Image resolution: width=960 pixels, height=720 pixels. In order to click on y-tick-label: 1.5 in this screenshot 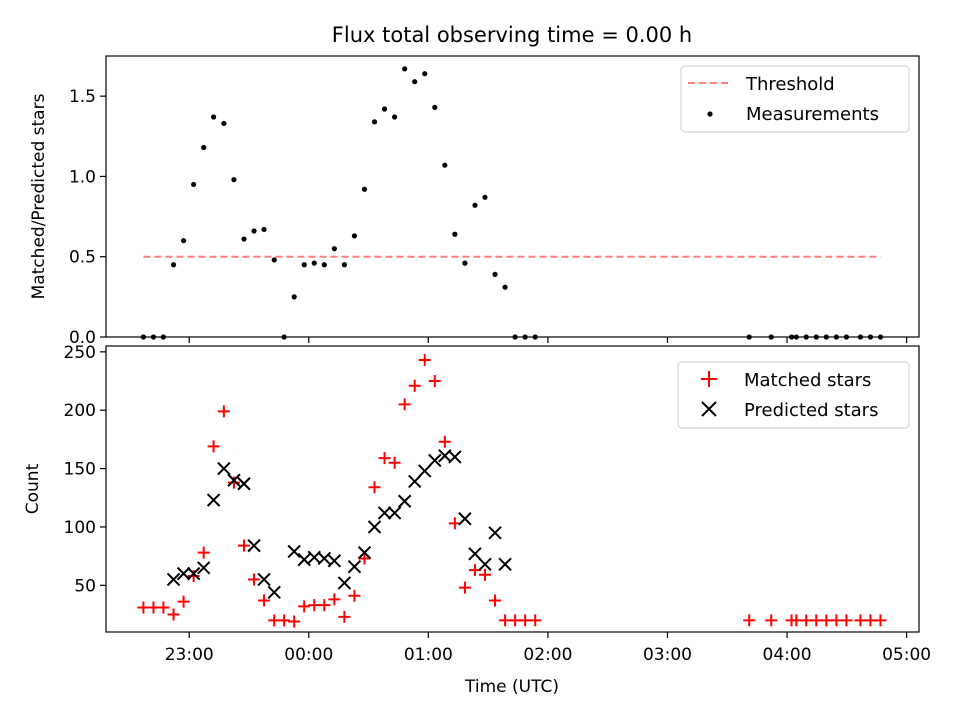, I will do `click(82, 97)`.